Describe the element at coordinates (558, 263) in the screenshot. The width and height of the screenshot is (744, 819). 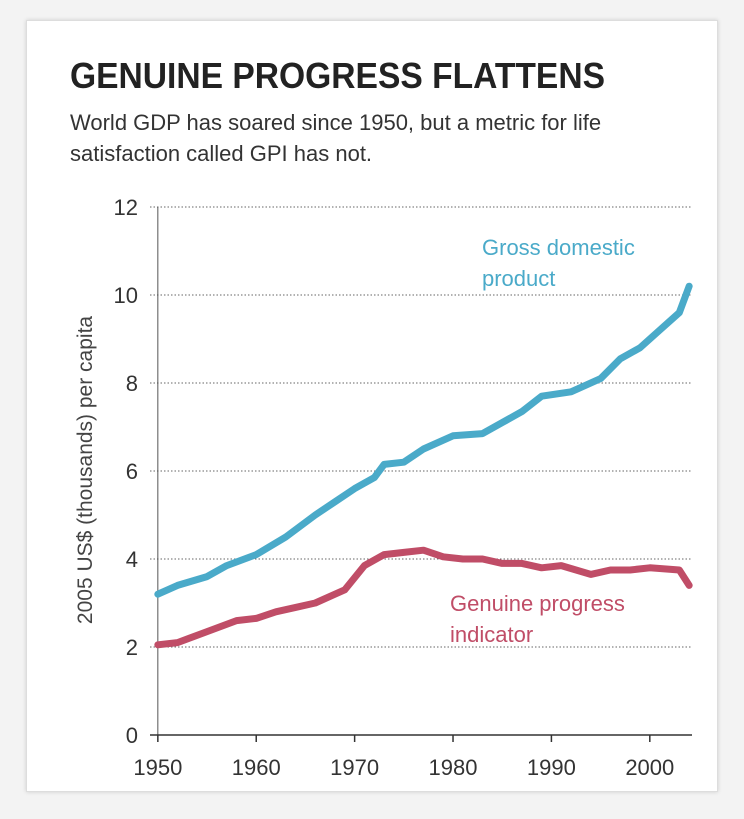
I see `series-label: Gross domestic product` at that location.